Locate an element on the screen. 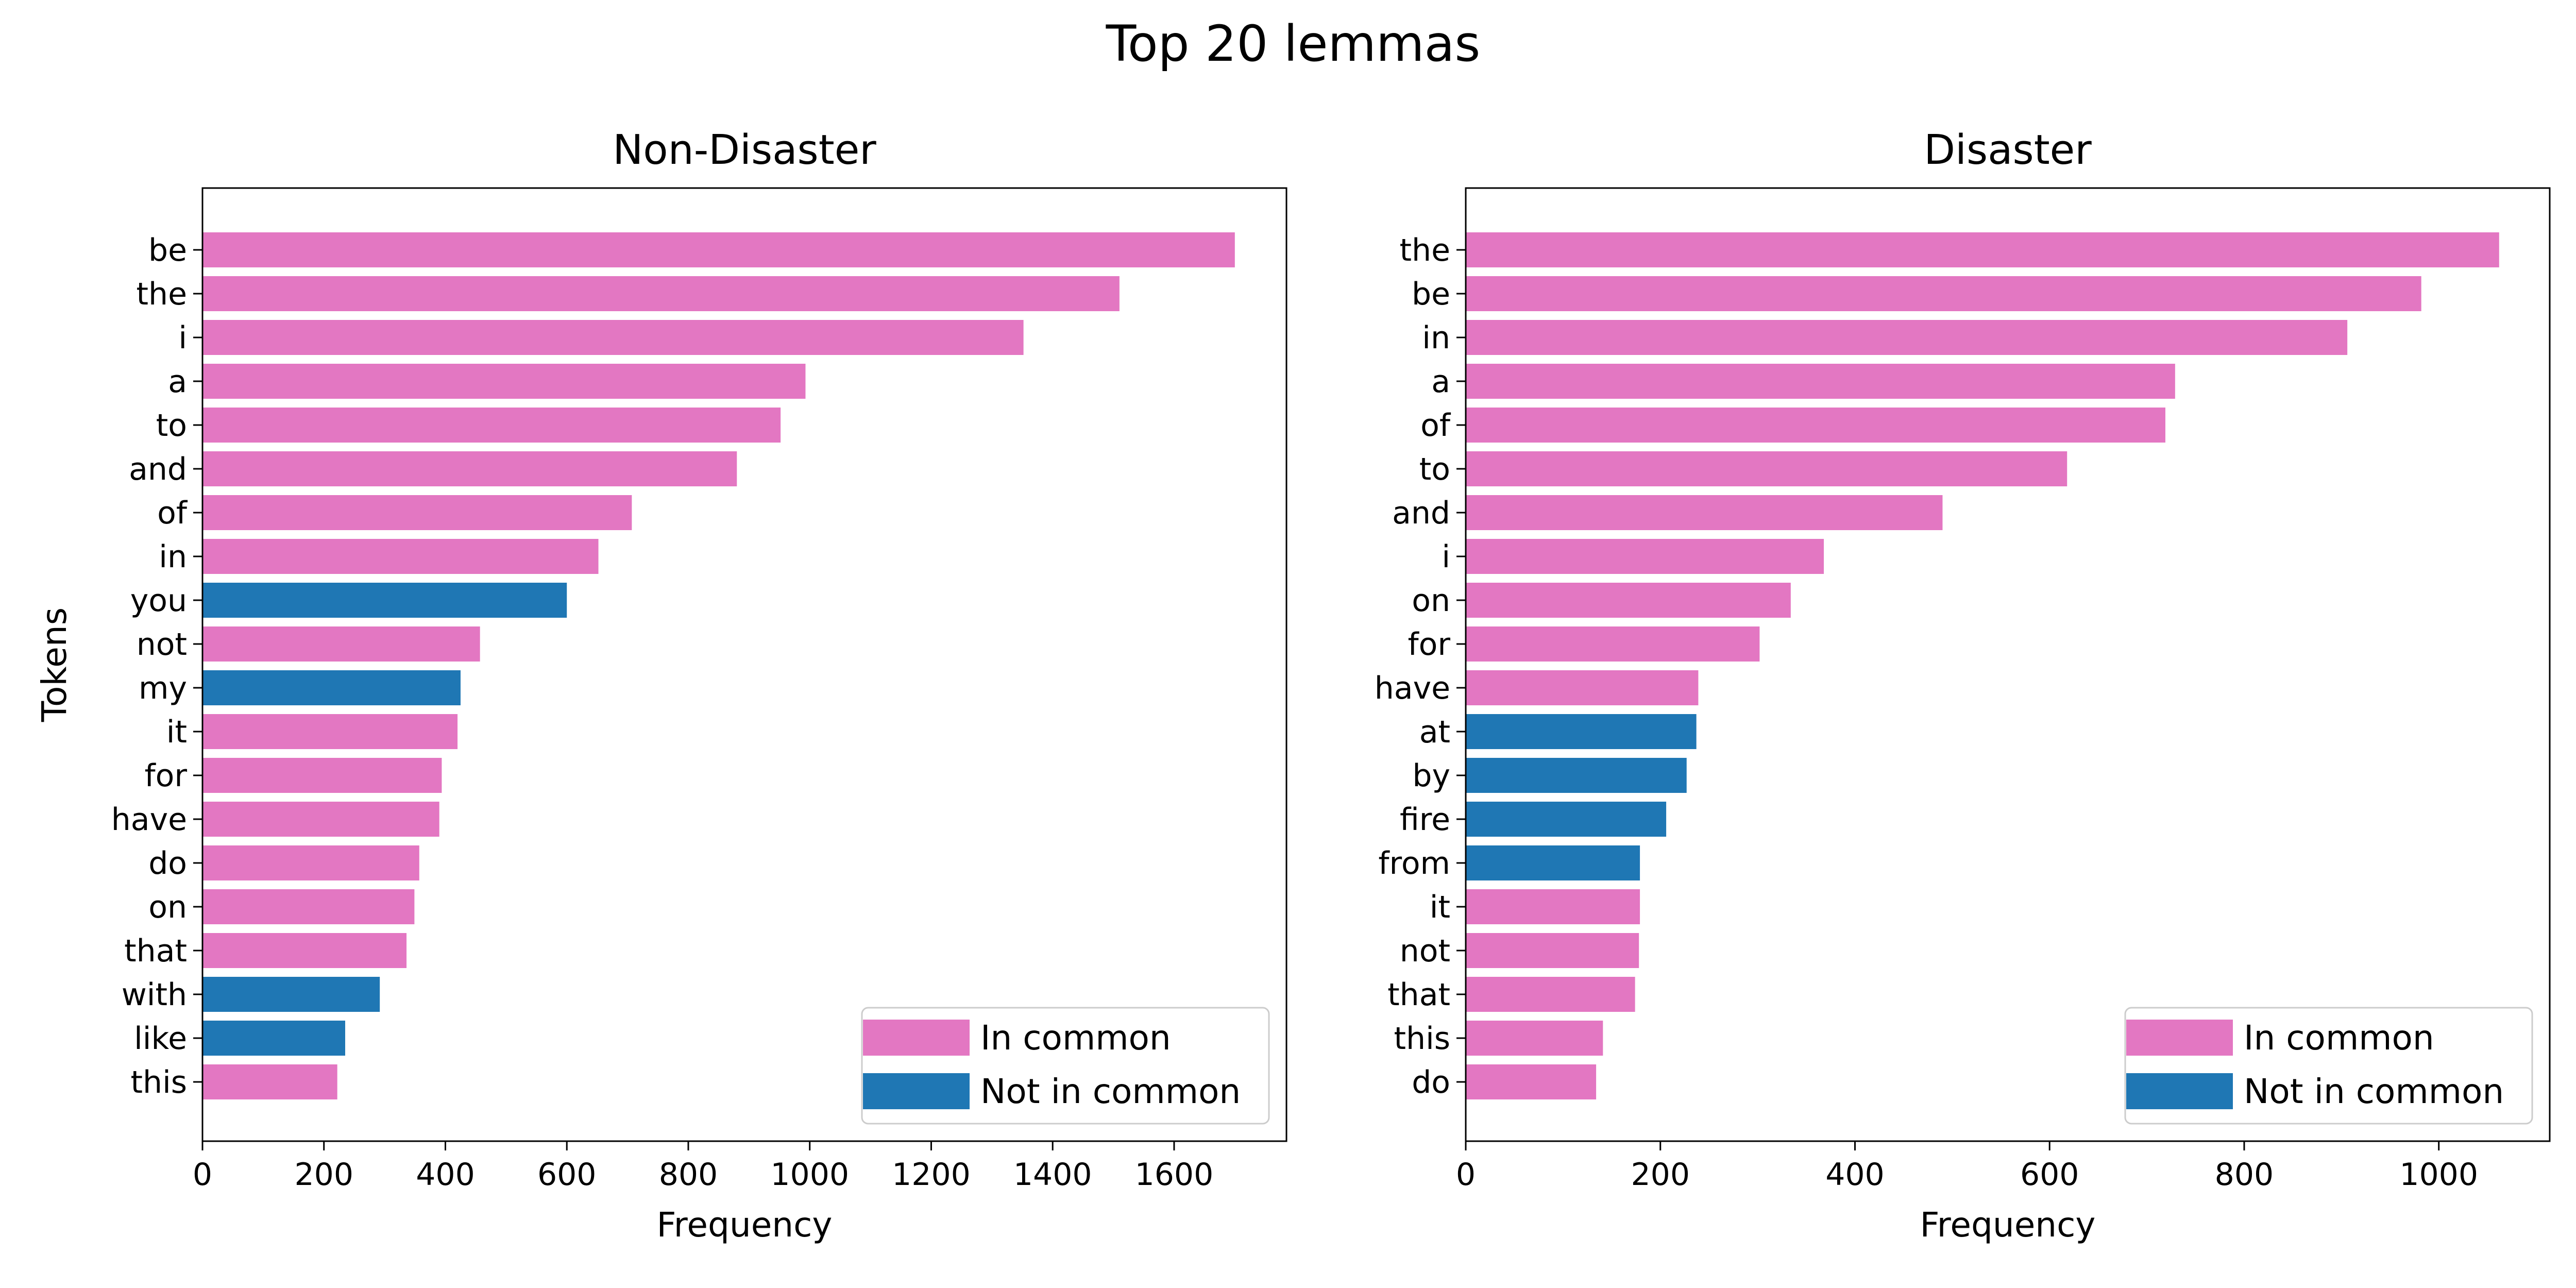 Image resolution: width=2576 pixels, height=1288 pixels. subplot-title-non-disaster: Non-Disaster is located at coordinates (744, 150).